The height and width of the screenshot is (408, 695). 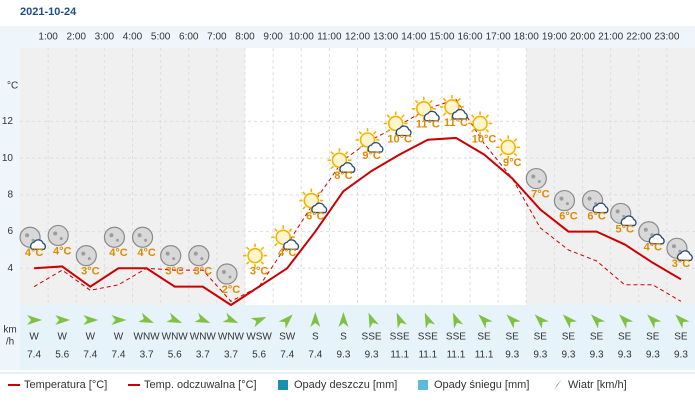 What do you see at coordinates (469, 37) in the screenshot?
I see `hour-label: 16:00` at bounding box center [469, 37].